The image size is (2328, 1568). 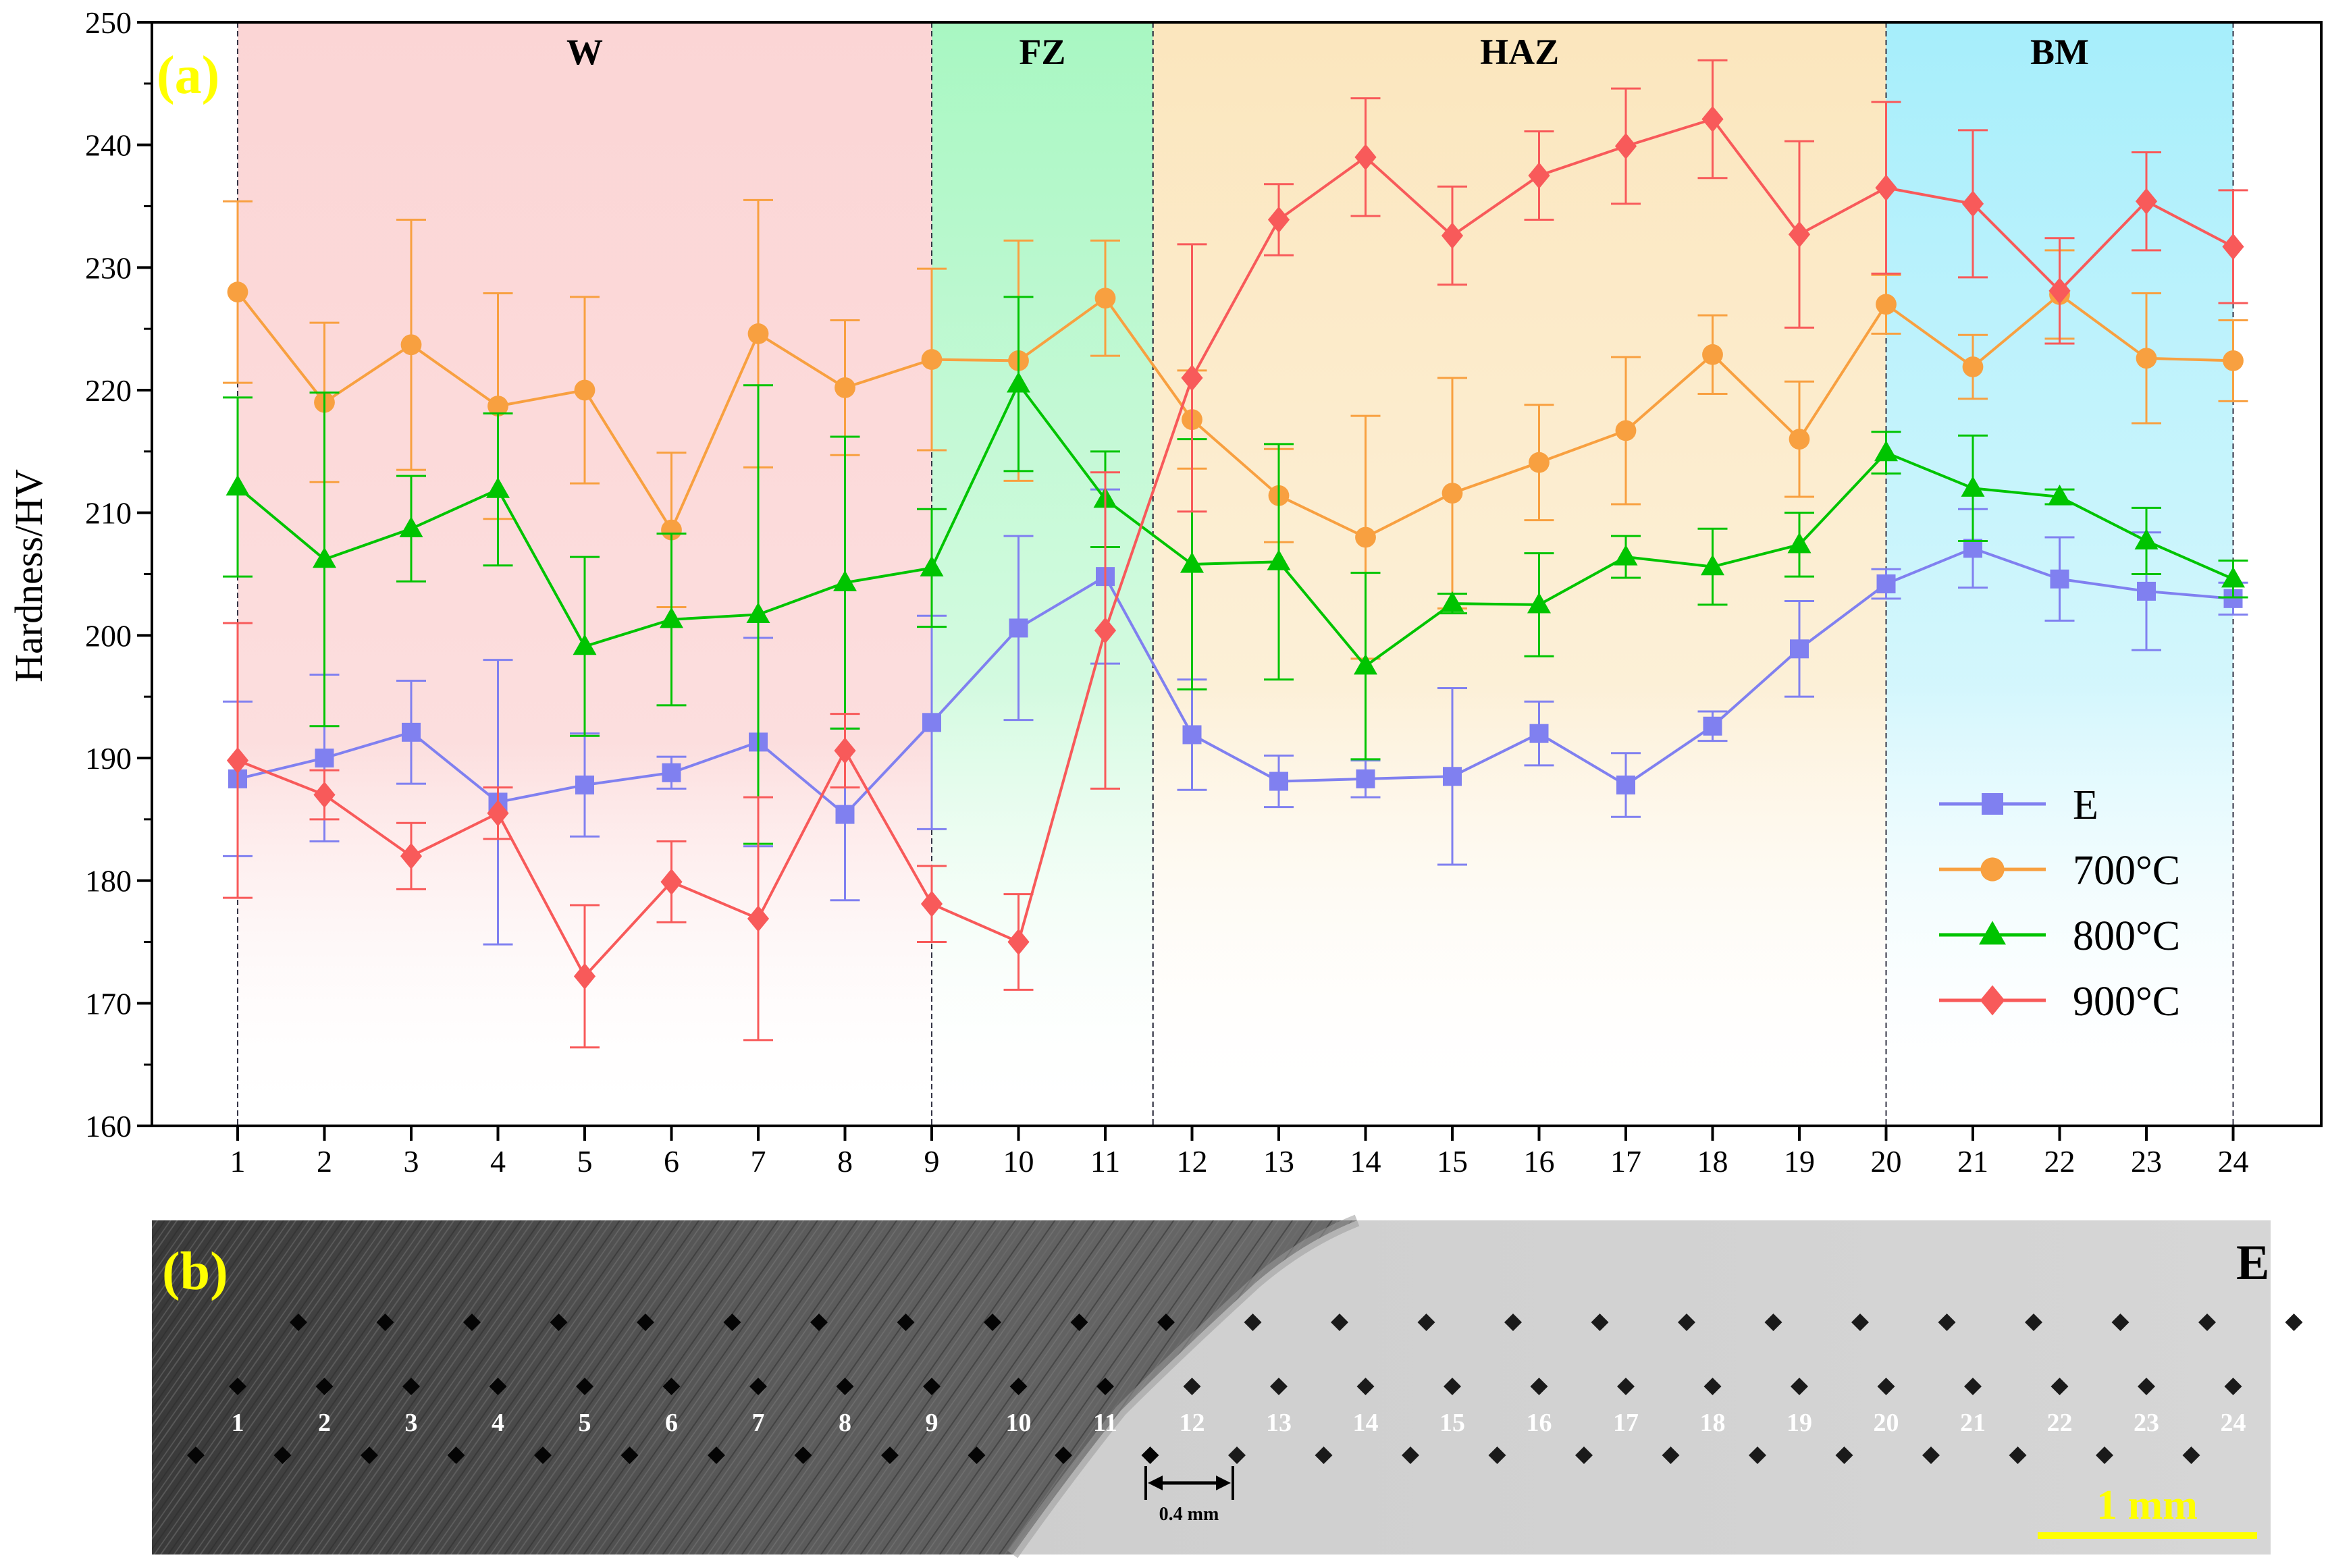 What do you see at coordinates (1799, 1423) in the screenshot?
I see `indentation-label: 19` at bounding box center [1799, 1423].